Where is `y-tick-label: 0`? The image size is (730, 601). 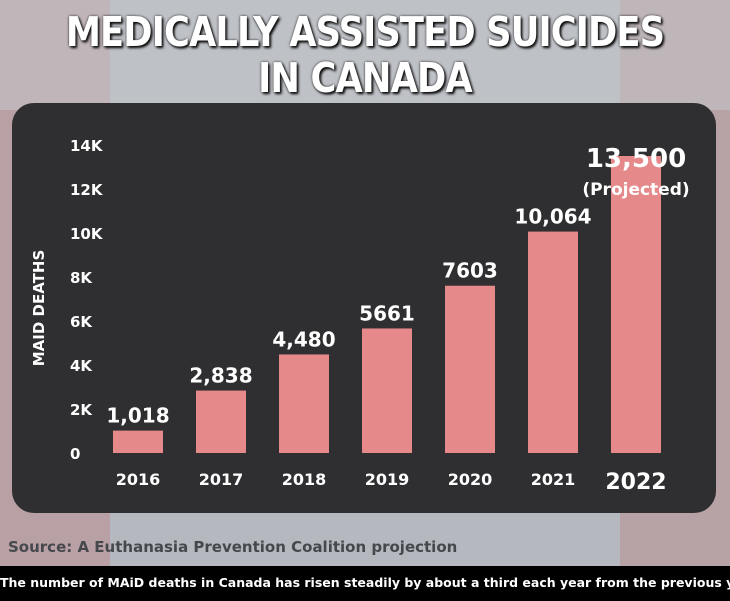
y-tick-label: 0 is located at coordinates (75, 454).